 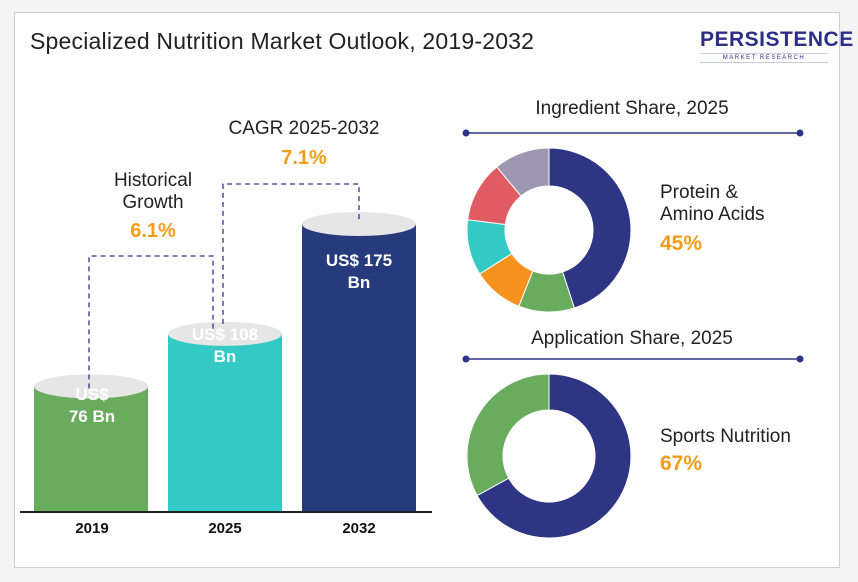 What do you see at coordinates (153, 180) in the screenshot?
I see `historical-label-line1: Historical` at bounding box center [153, 180].